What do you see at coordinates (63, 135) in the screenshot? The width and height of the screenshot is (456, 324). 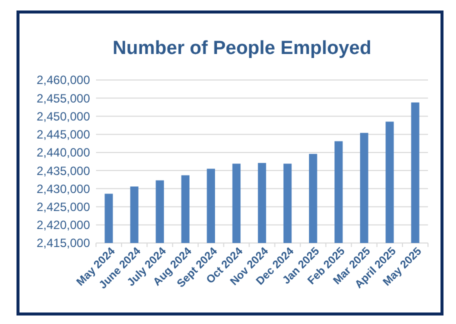 I see `y-tick-label: 2,445,000` at bounding box center [63, 135].